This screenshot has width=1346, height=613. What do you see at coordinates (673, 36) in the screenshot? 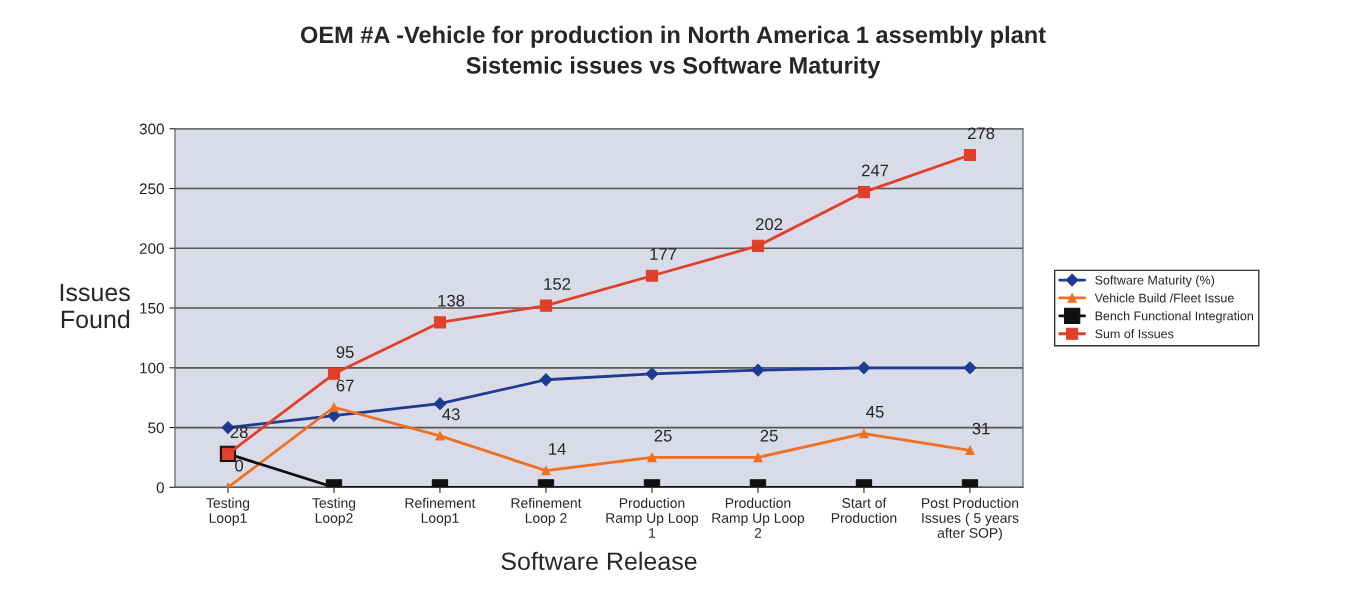
I see `chart-title: OEM #A -Vehicle for production in North America 1 assembly plant` at bounding box center [673, 36].